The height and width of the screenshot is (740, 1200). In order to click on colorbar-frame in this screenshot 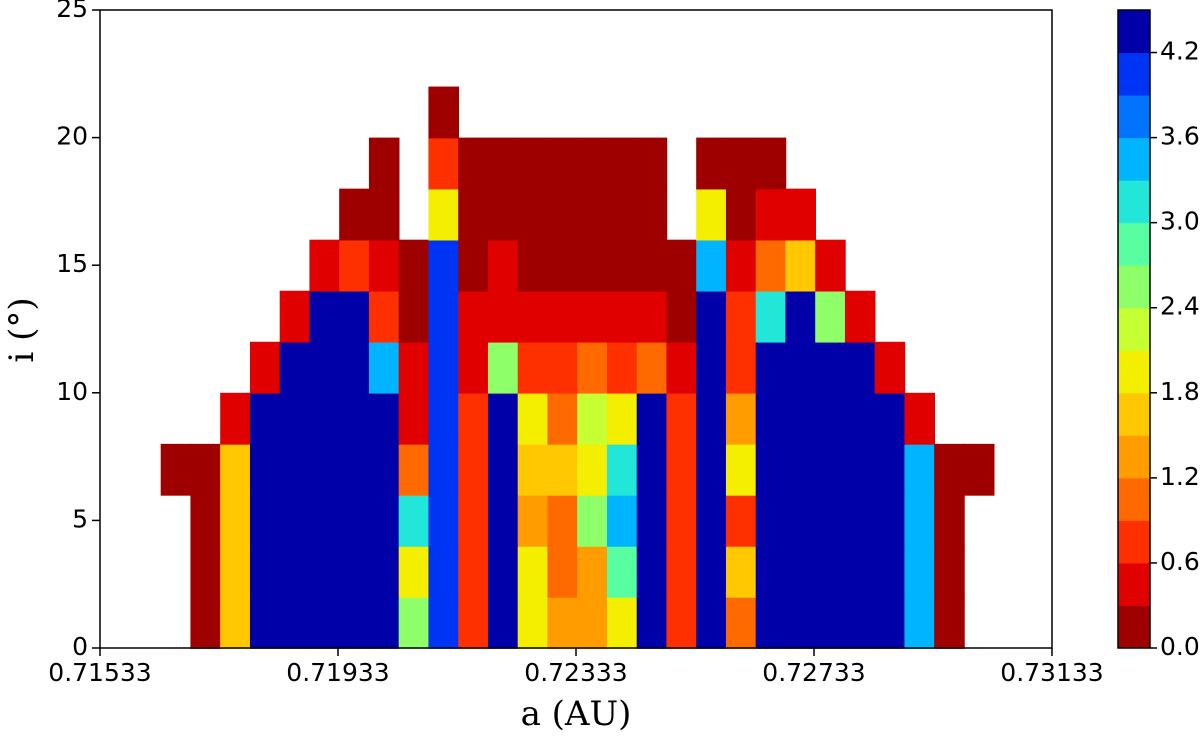, I will do `click(1134, 329)`.